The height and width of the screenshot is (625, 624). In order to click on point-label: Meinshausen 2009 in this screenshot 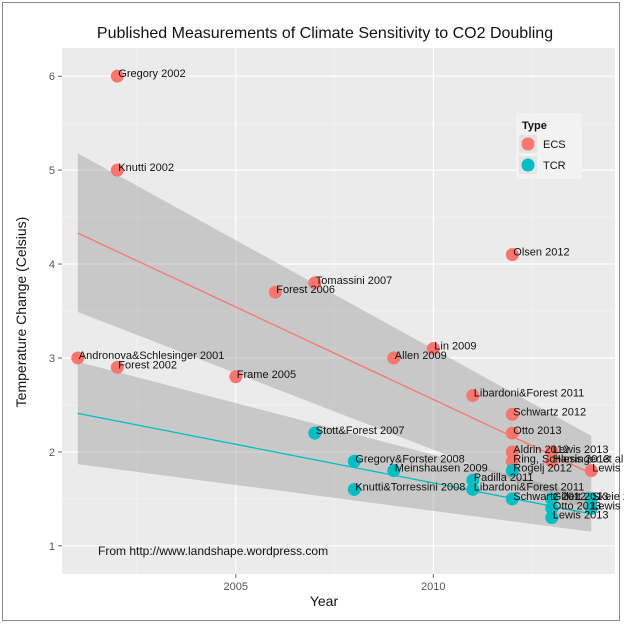, I will do `click(441, 469)`.